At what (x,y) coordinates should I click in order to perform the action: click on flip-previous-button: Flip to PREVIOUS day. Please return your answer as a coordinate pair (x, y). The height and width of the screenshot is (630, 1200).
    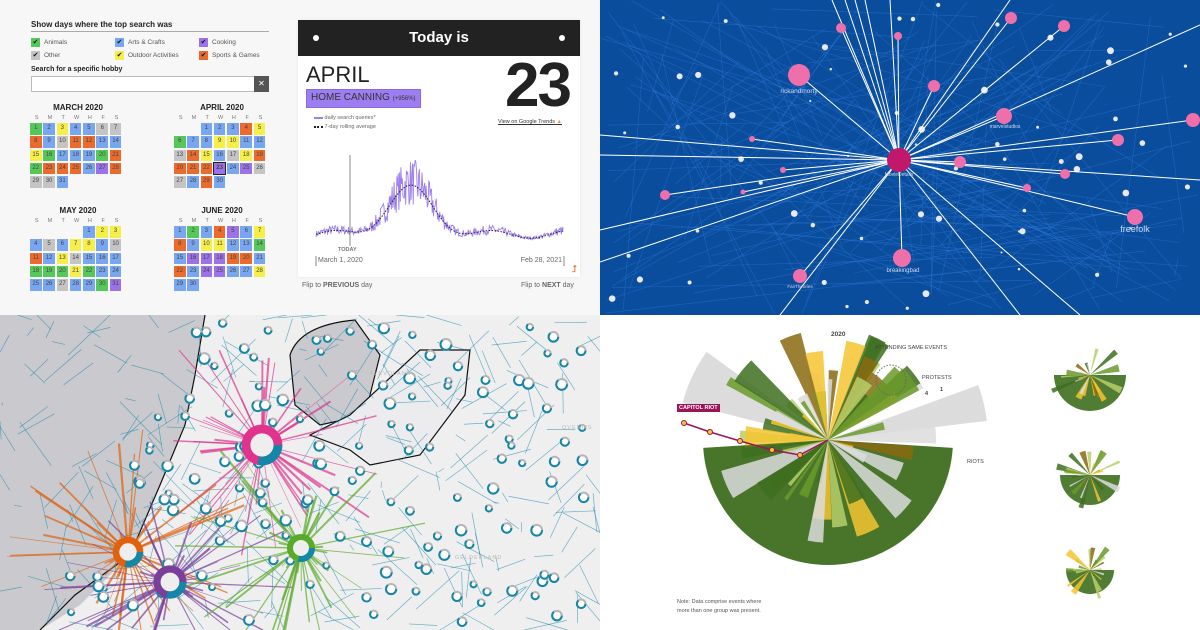
    Looking at the image, I should click on (337, 285).